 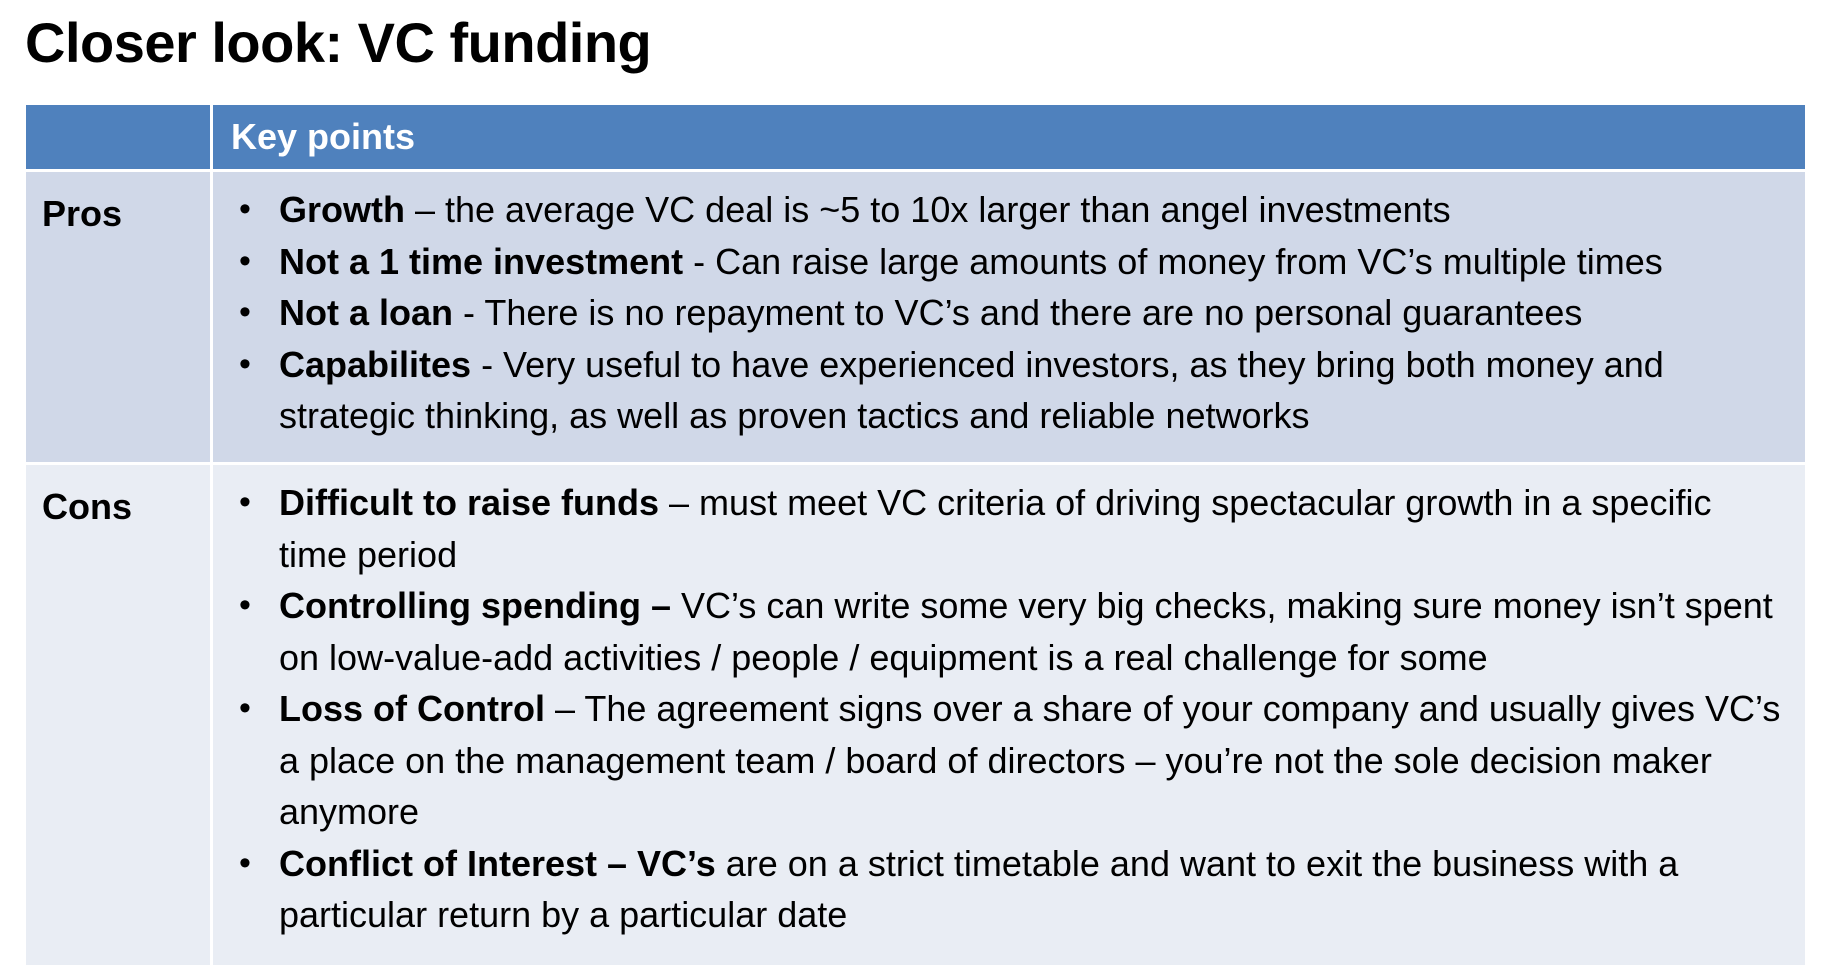 What do you see at coordinates (1009, 137) in the screenshot?
I see `header-key-points: Key points` at bounding box center [1009, 137].